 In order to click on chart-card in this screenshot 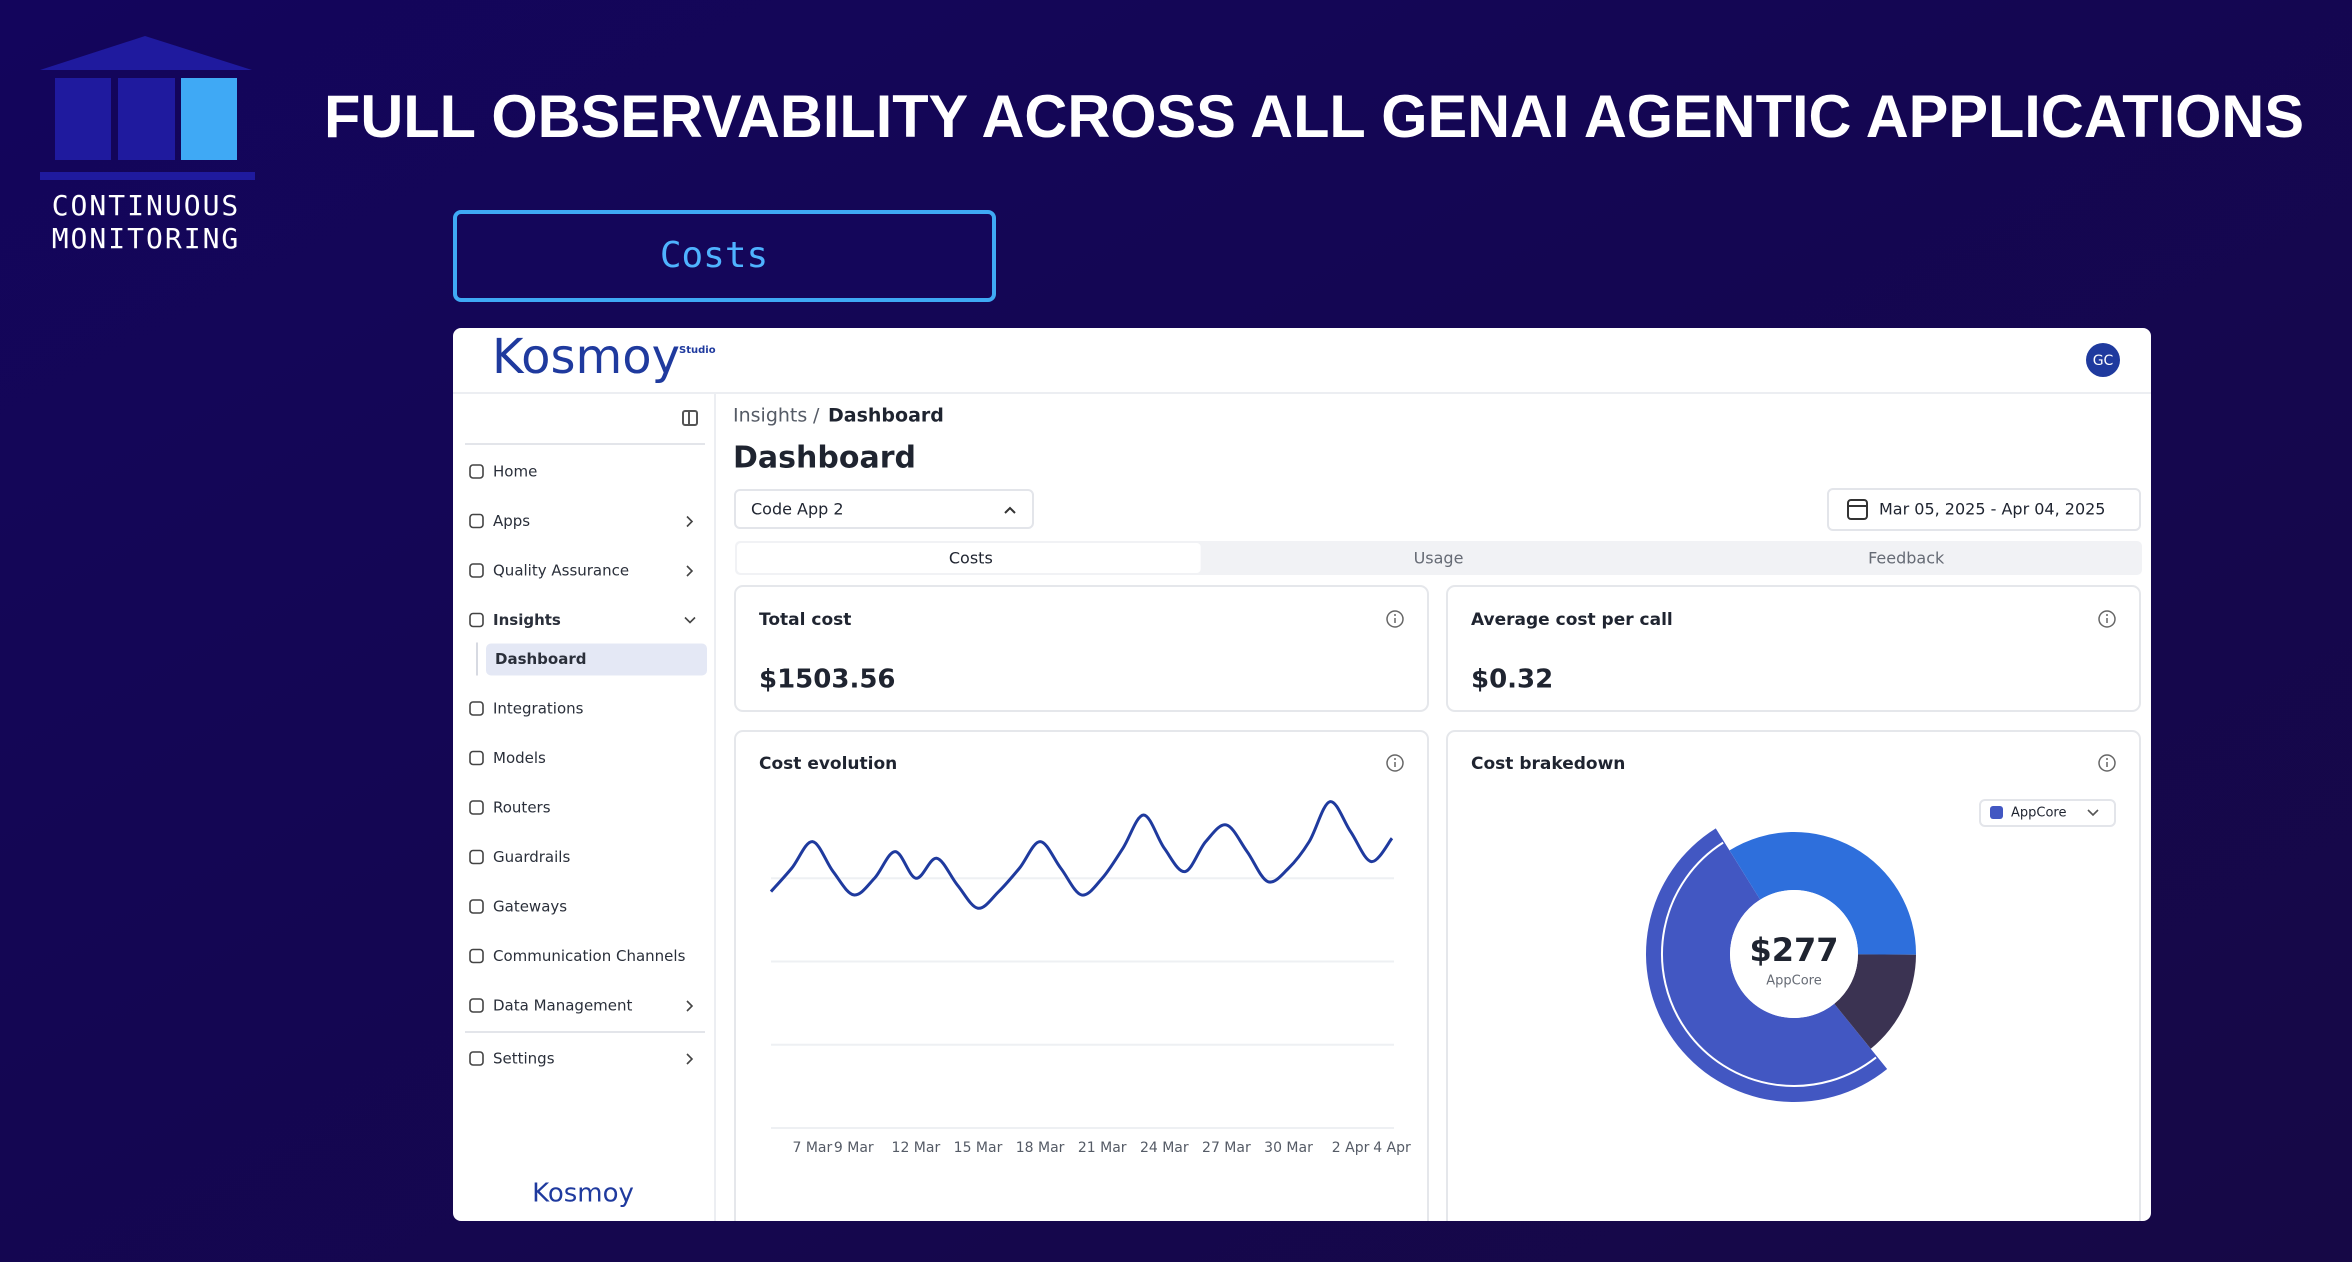, I will do `click(1081, 975)`.